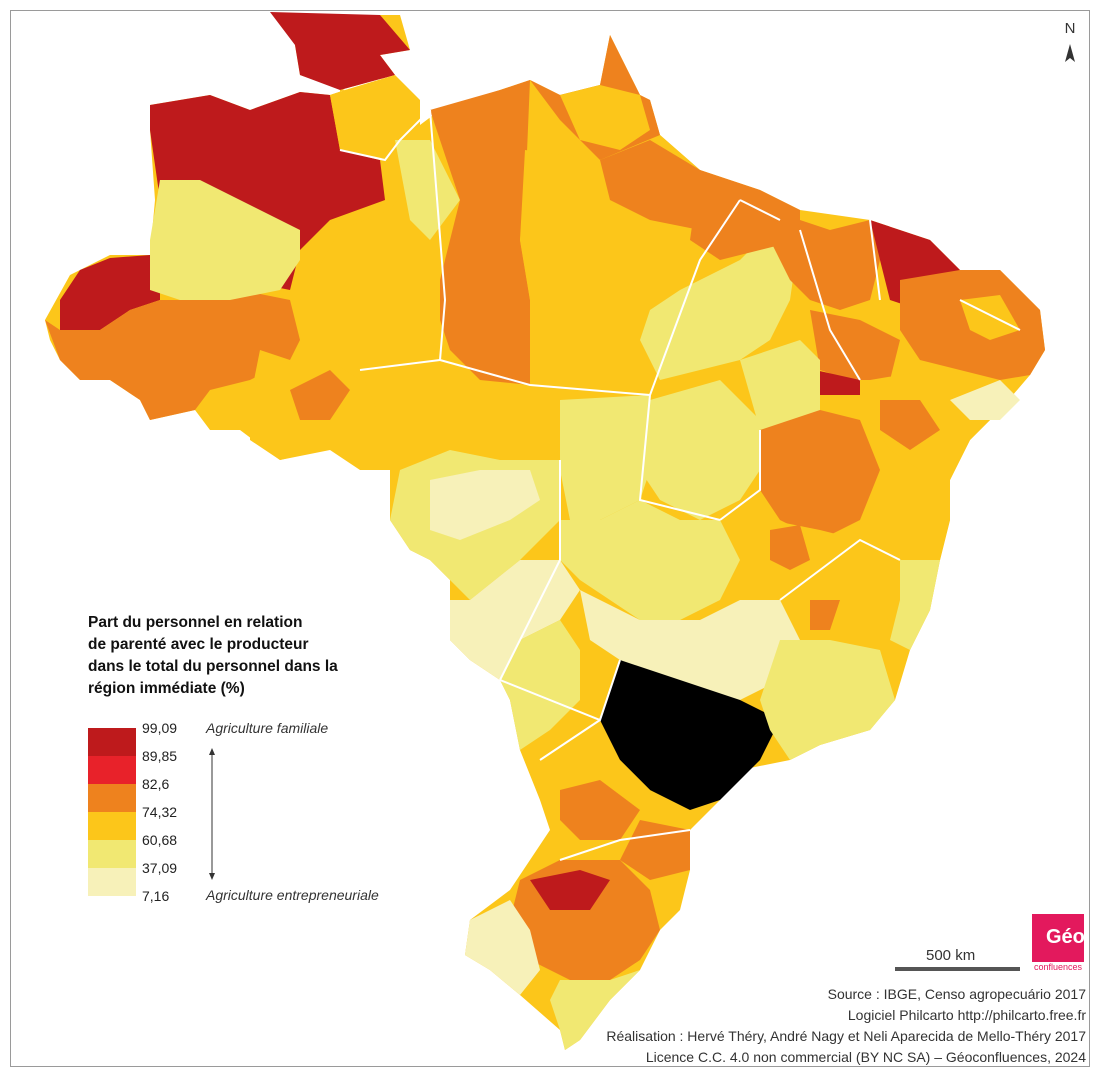 The width and height of the screenshot is (1100, 1077). Describe the element at coordinates (1070, 28) in the screenshot. I see `north-letter: N` at that location.